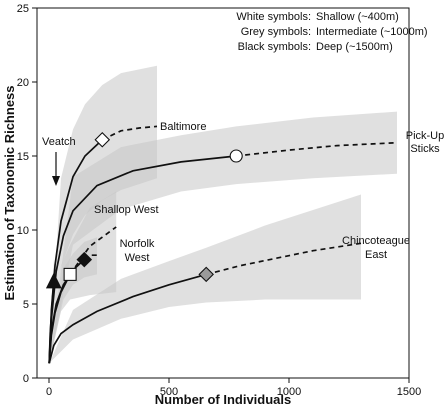 The height and width of the screenshot is (409, 447). What do you see at coordinates (372, 32) in the screenshot?
I see `legend-grey-value: Intermediate (~1000m)` at bounding box center [372, 32].